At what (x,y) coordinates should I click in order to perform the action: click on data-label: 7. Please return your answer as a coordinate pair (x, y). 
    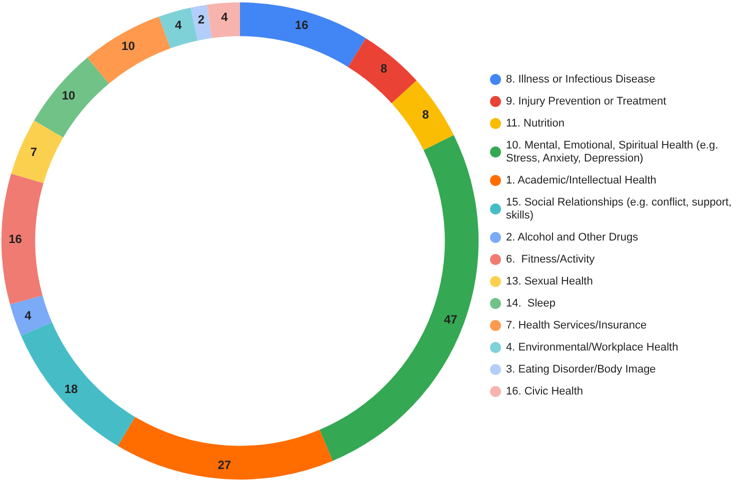
    Looking at the image, I should click on (34, 151).